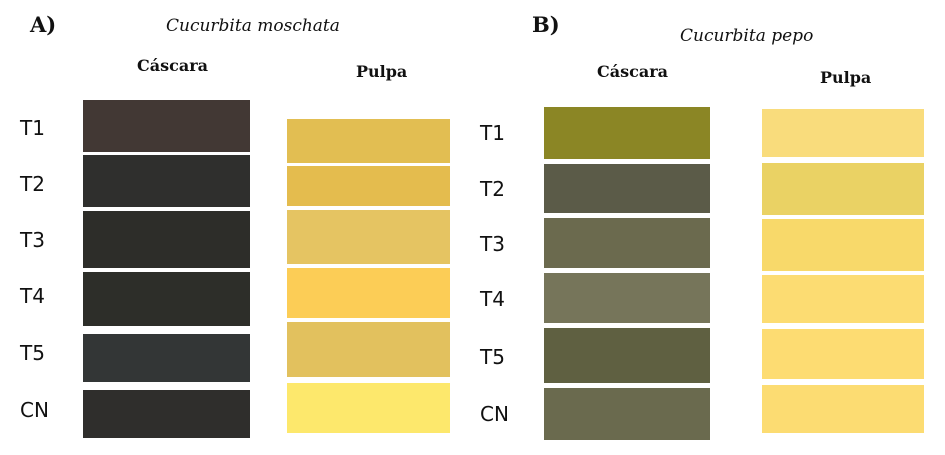 This screenshot has width=945, height=455. What do you see at coordinates (492, 357) in the screenshot?
I see `panel-b-row-label: T5` at bounding box center [492, 357].